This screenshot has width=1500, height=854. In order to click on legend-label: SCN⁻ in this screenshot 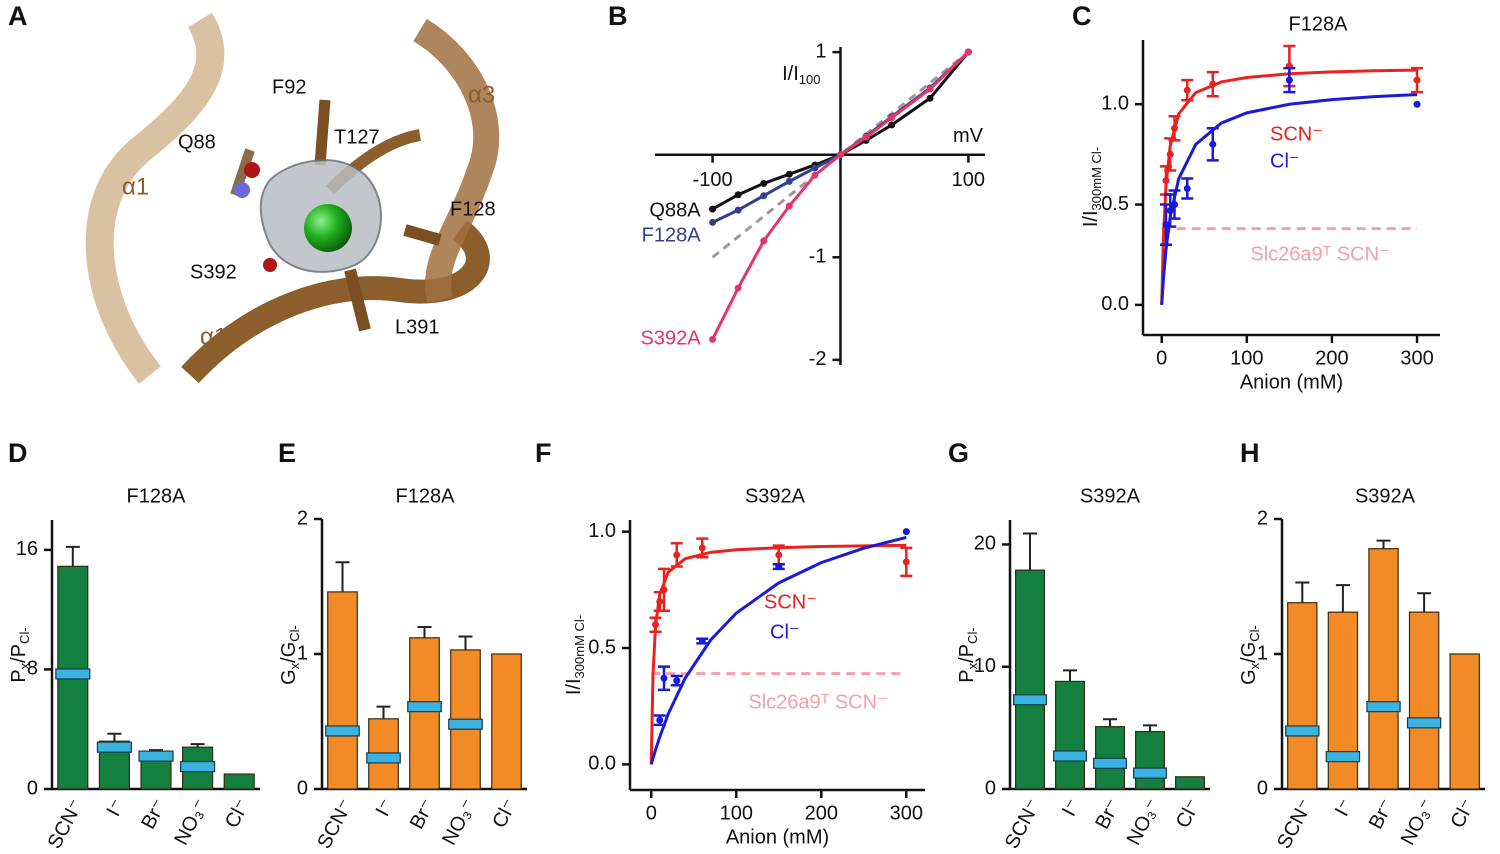, I will do `click(1296, 134)`.